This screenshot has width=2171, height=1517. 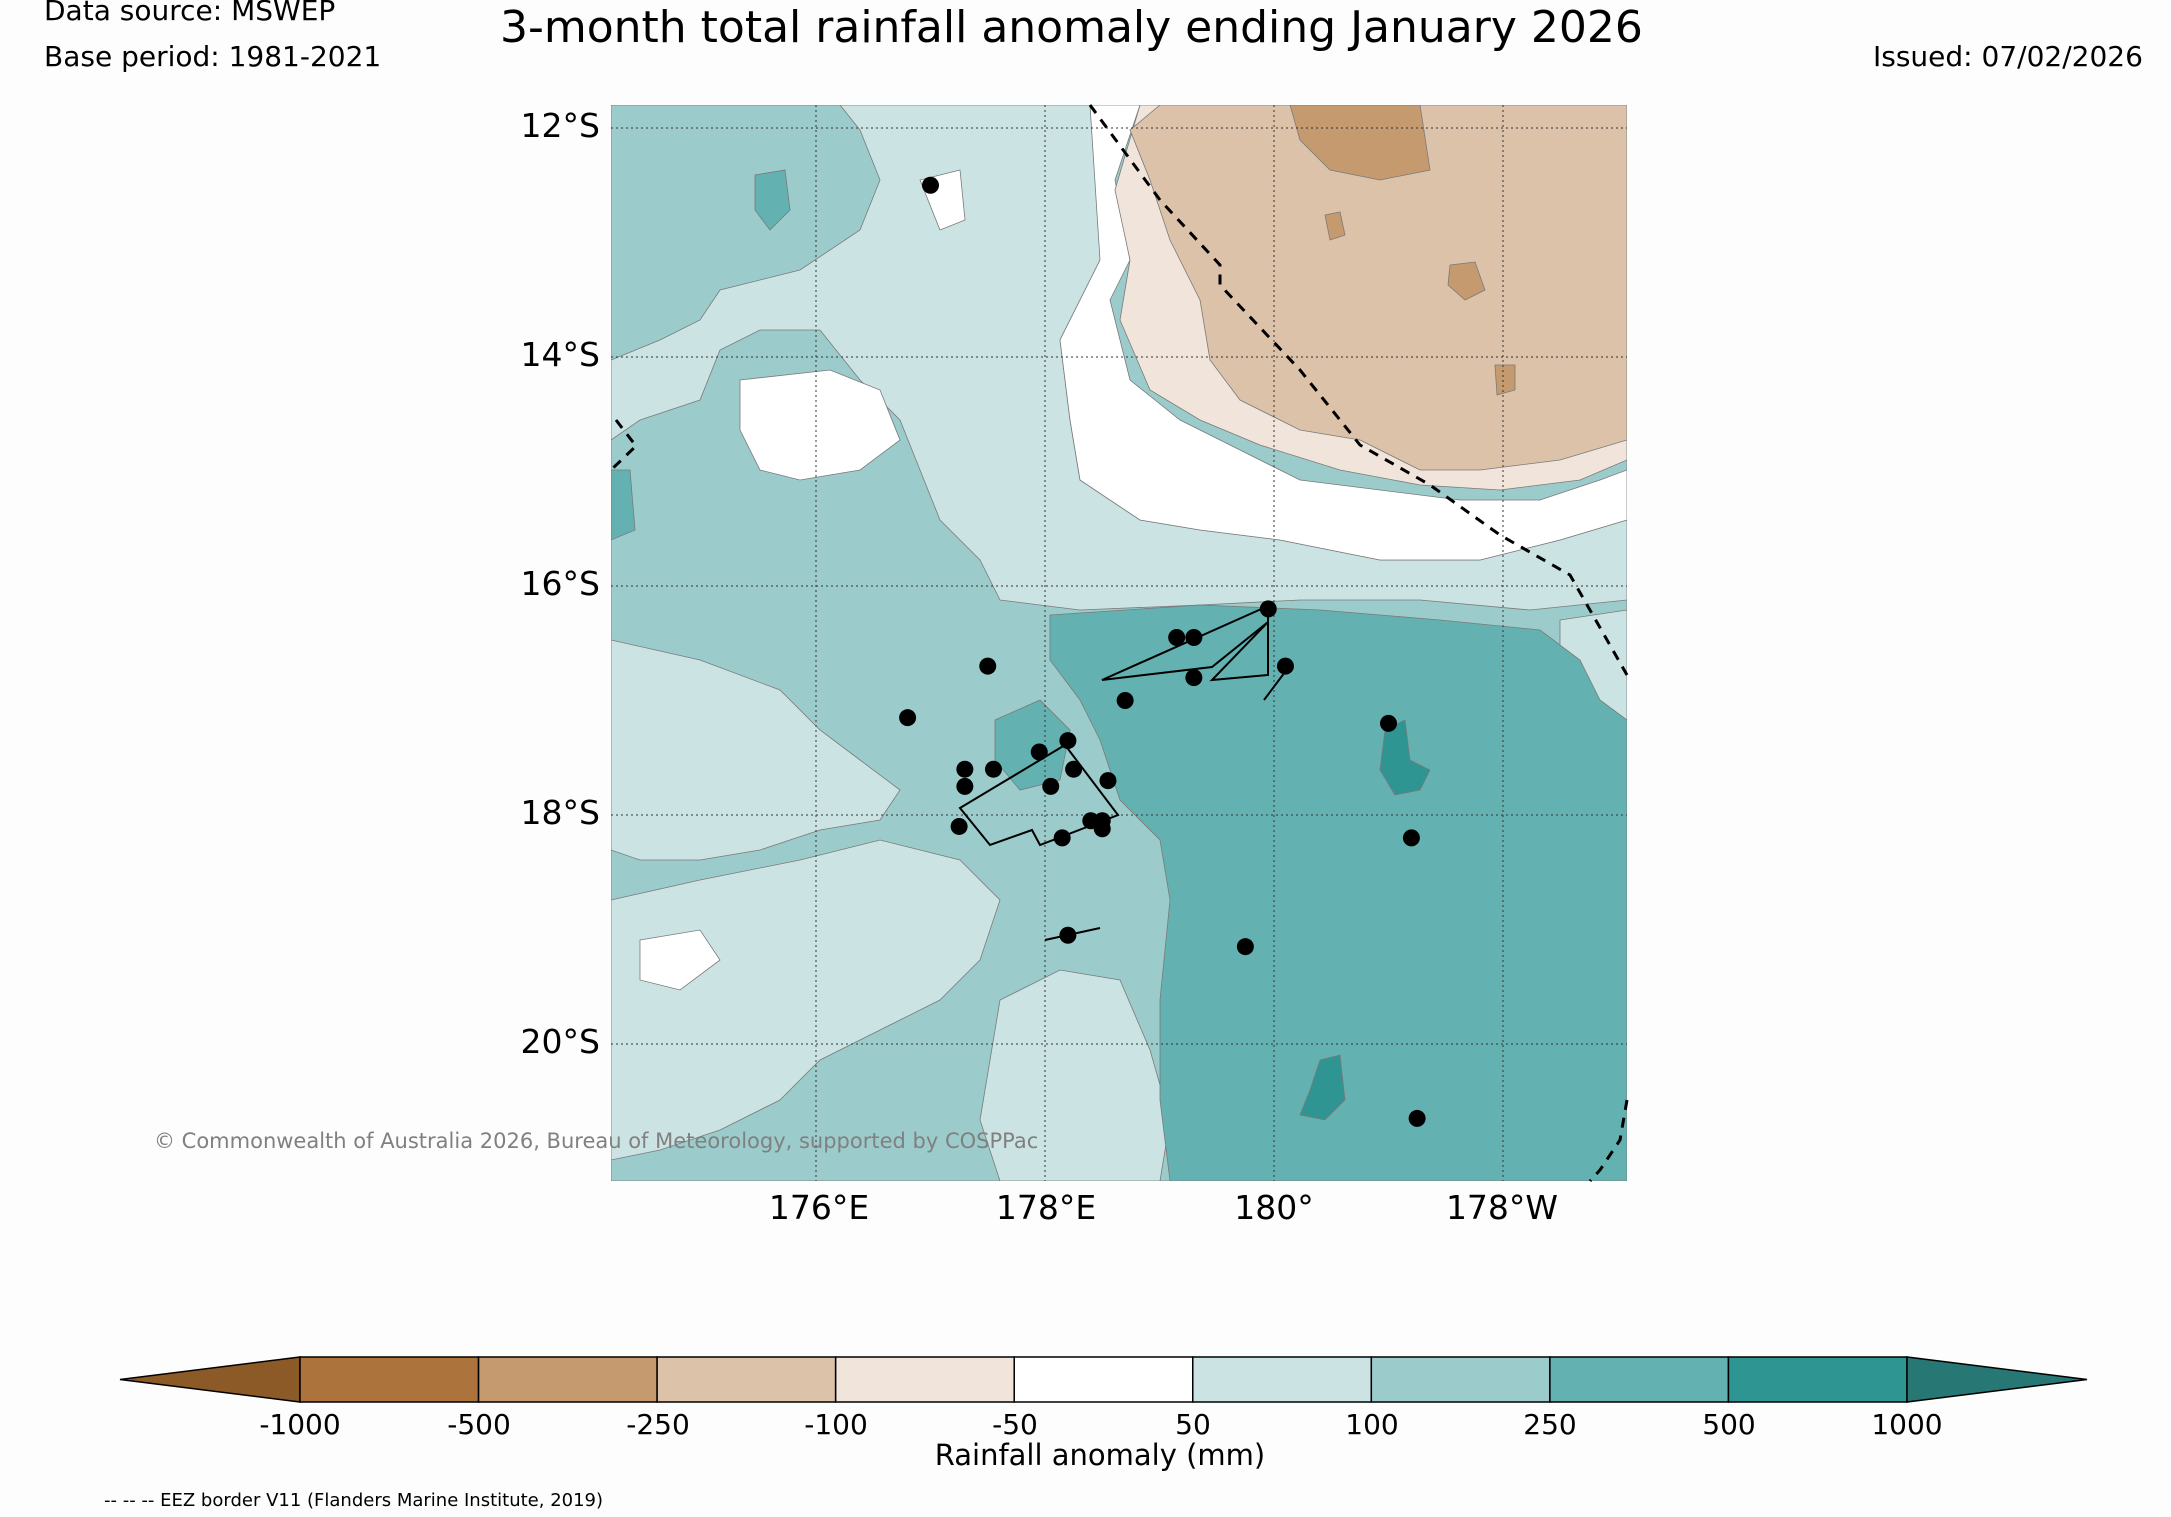 What do you see at coordinates (1015, 1424) in the screenshot?
I see `colorbar-tick-5: -50` at bounding box center [1015, 1424].